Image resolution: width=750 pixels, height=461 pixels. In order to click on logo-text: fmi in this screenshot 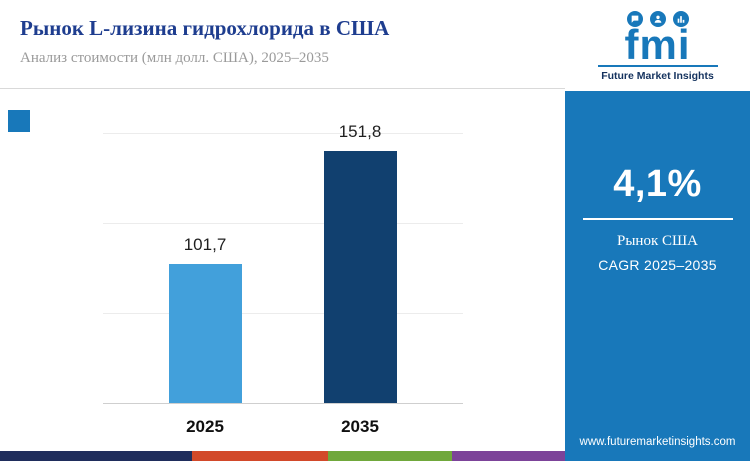, I will do `click(657, 44)`.